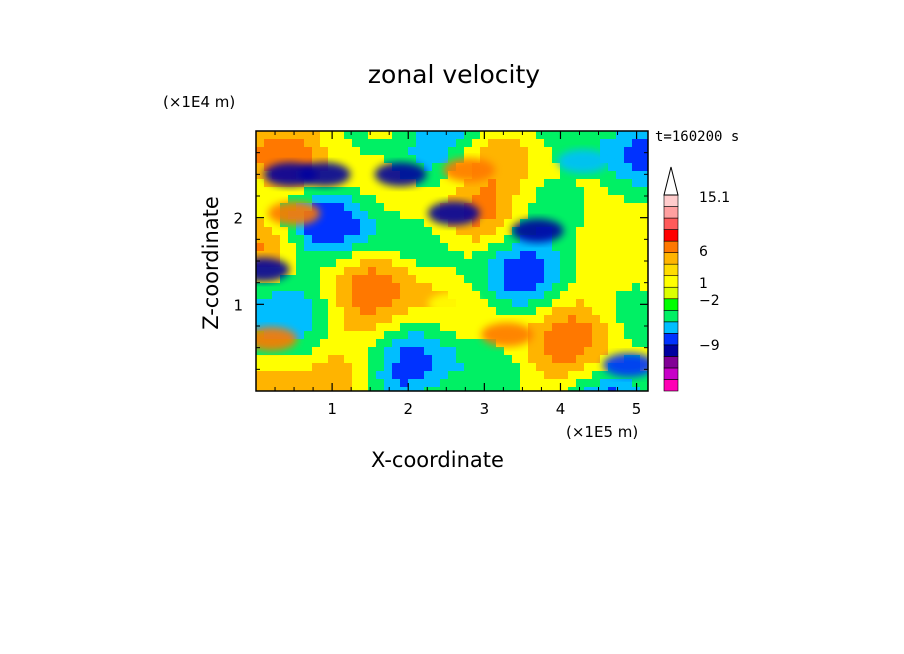 This screenshot has width=904, height=654. I want to click on x-tick-label: 5, so click(637, 409).